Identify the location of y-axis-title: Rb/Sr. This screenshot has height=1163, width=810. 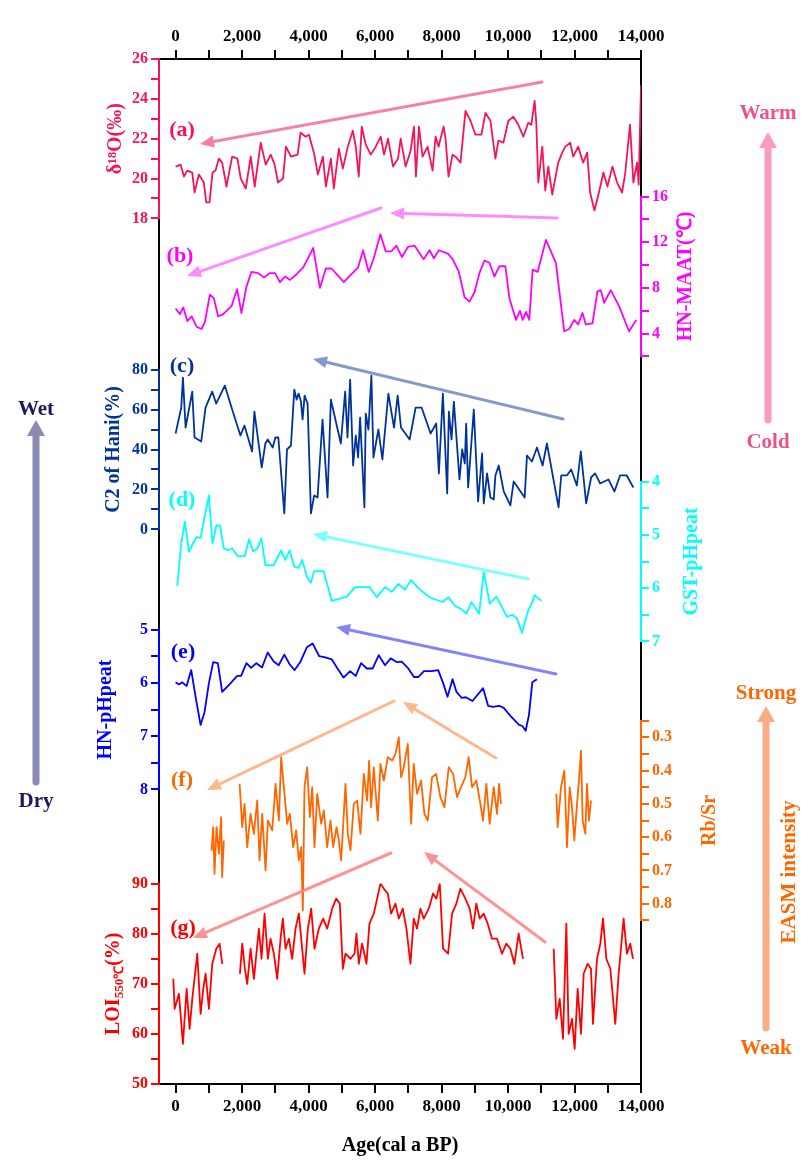
(708, 820).